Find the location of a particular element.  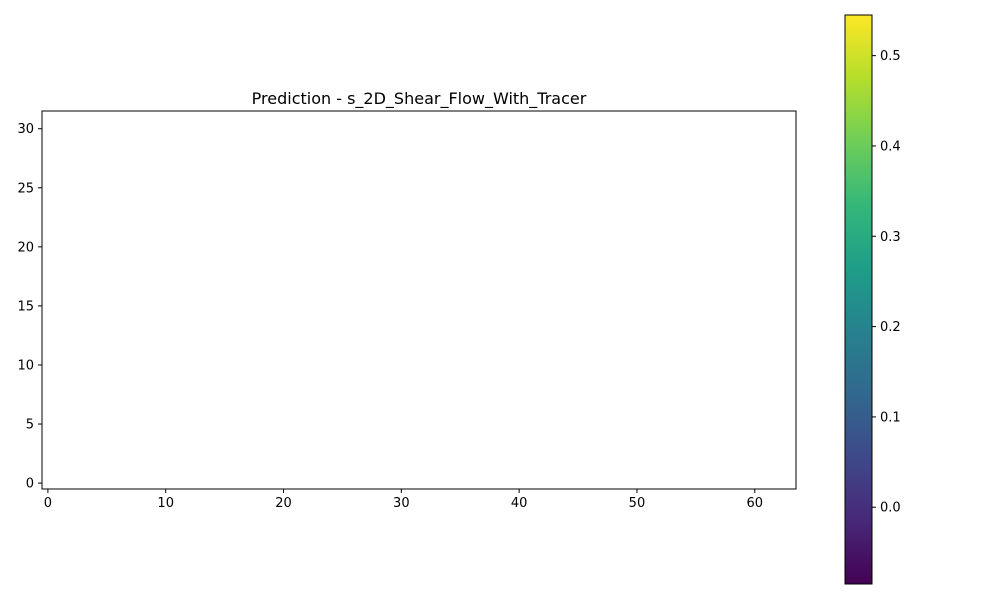

x-tick-label: 30 is located at coordinates (401, 503).